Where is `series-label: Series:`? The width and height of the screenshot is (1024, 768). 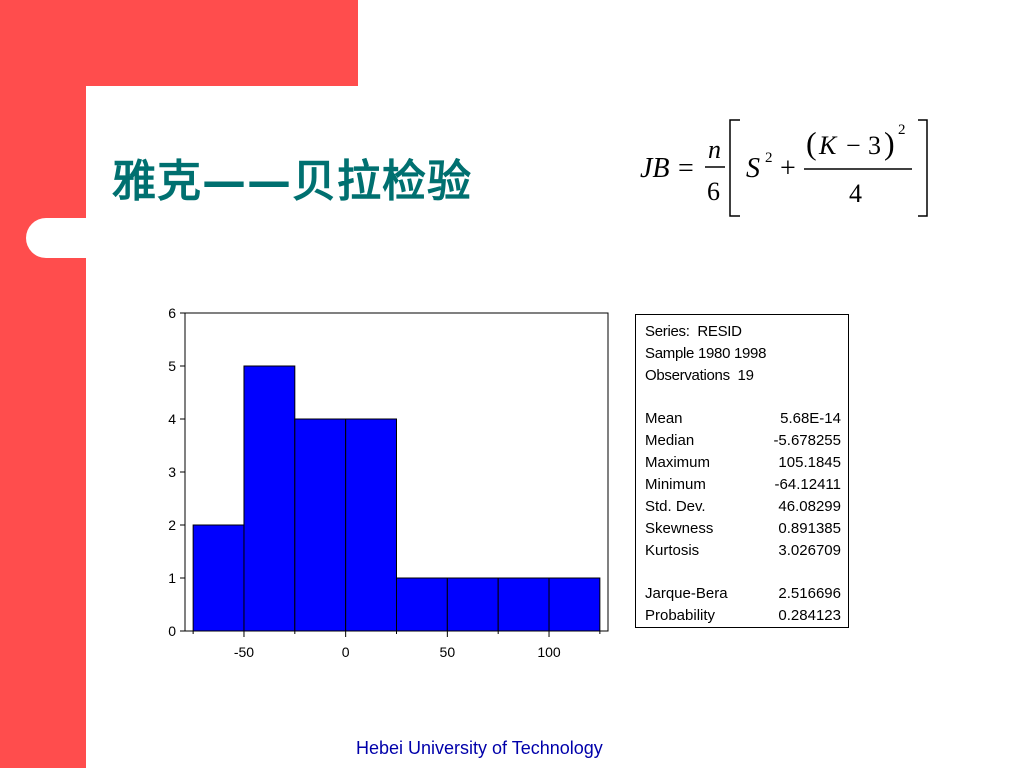
series-label: Series: is located at coordinates (667, 331).